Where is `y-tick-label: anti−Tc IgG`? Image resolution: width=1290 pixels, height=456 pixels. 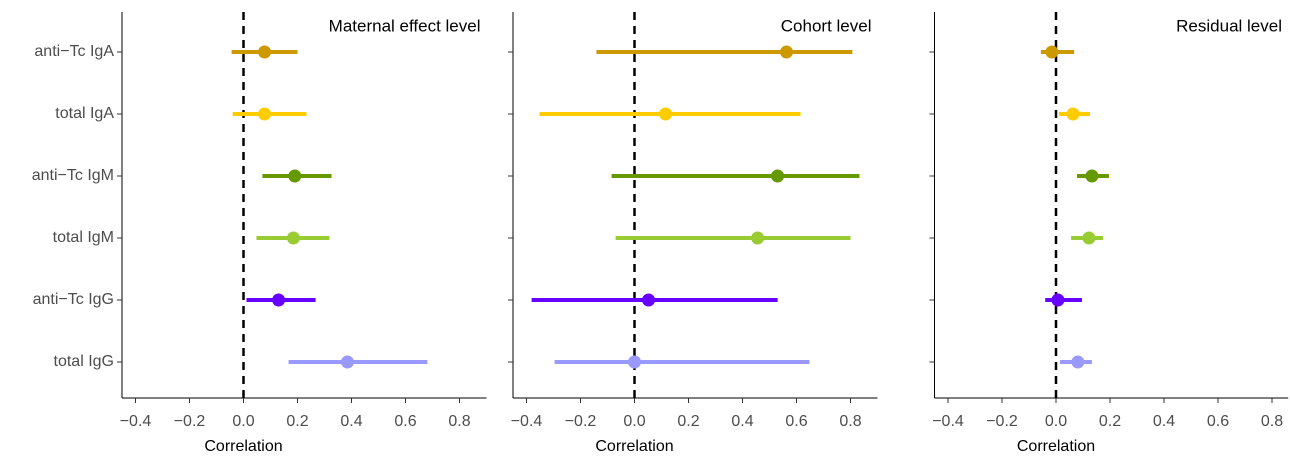
y-tick-label: anti−Tc IgG is located at coordinates (73, 299).